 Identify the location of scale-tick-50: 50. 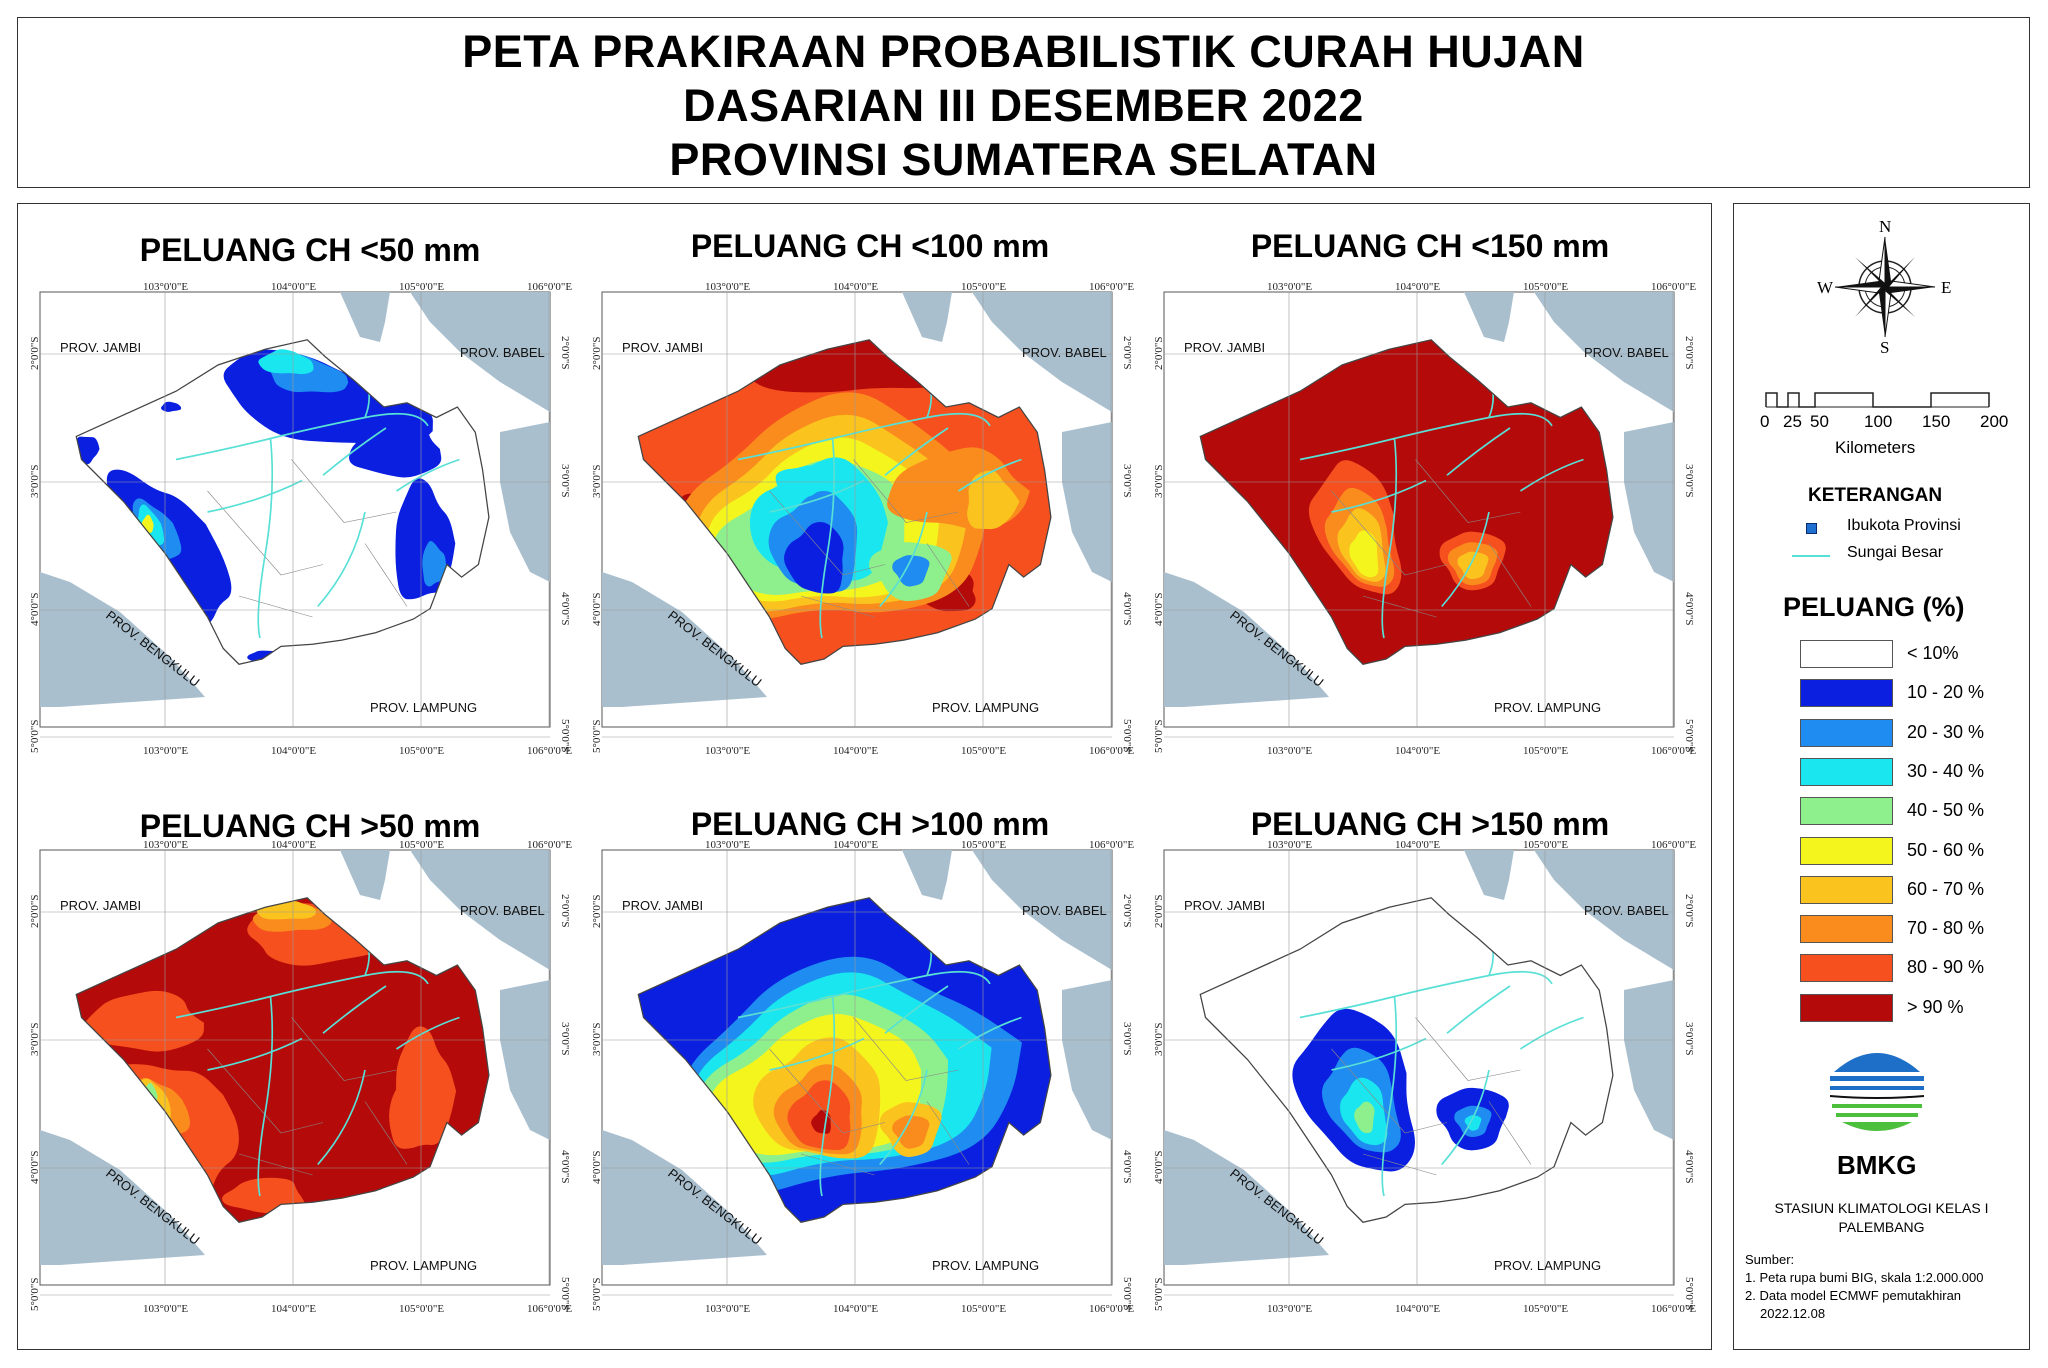
(1819, 421).